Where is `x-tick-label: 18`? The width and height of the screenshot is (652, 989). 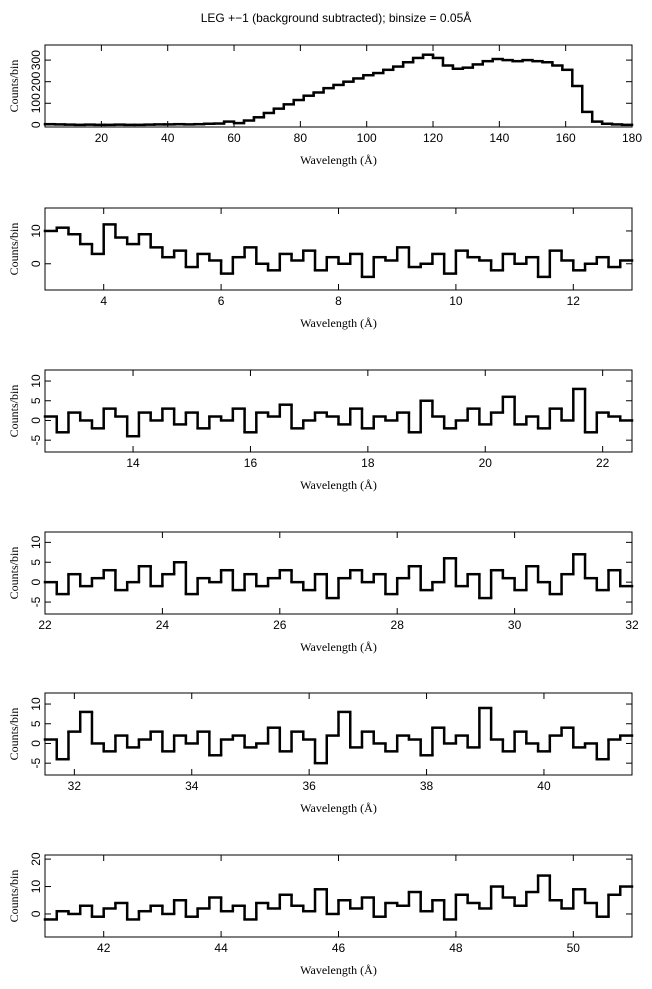
x-tick-label: 18 is located at coordinates (368, 463).